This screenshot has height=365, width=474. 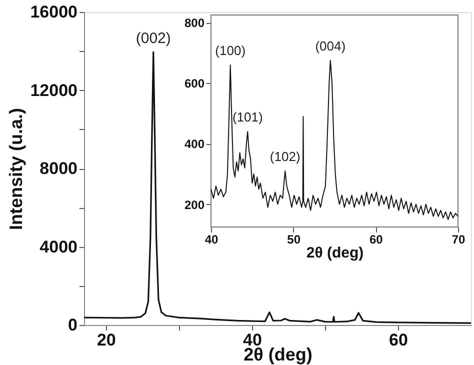 I want to click on annotation: (102), so click(x=285, y=156).